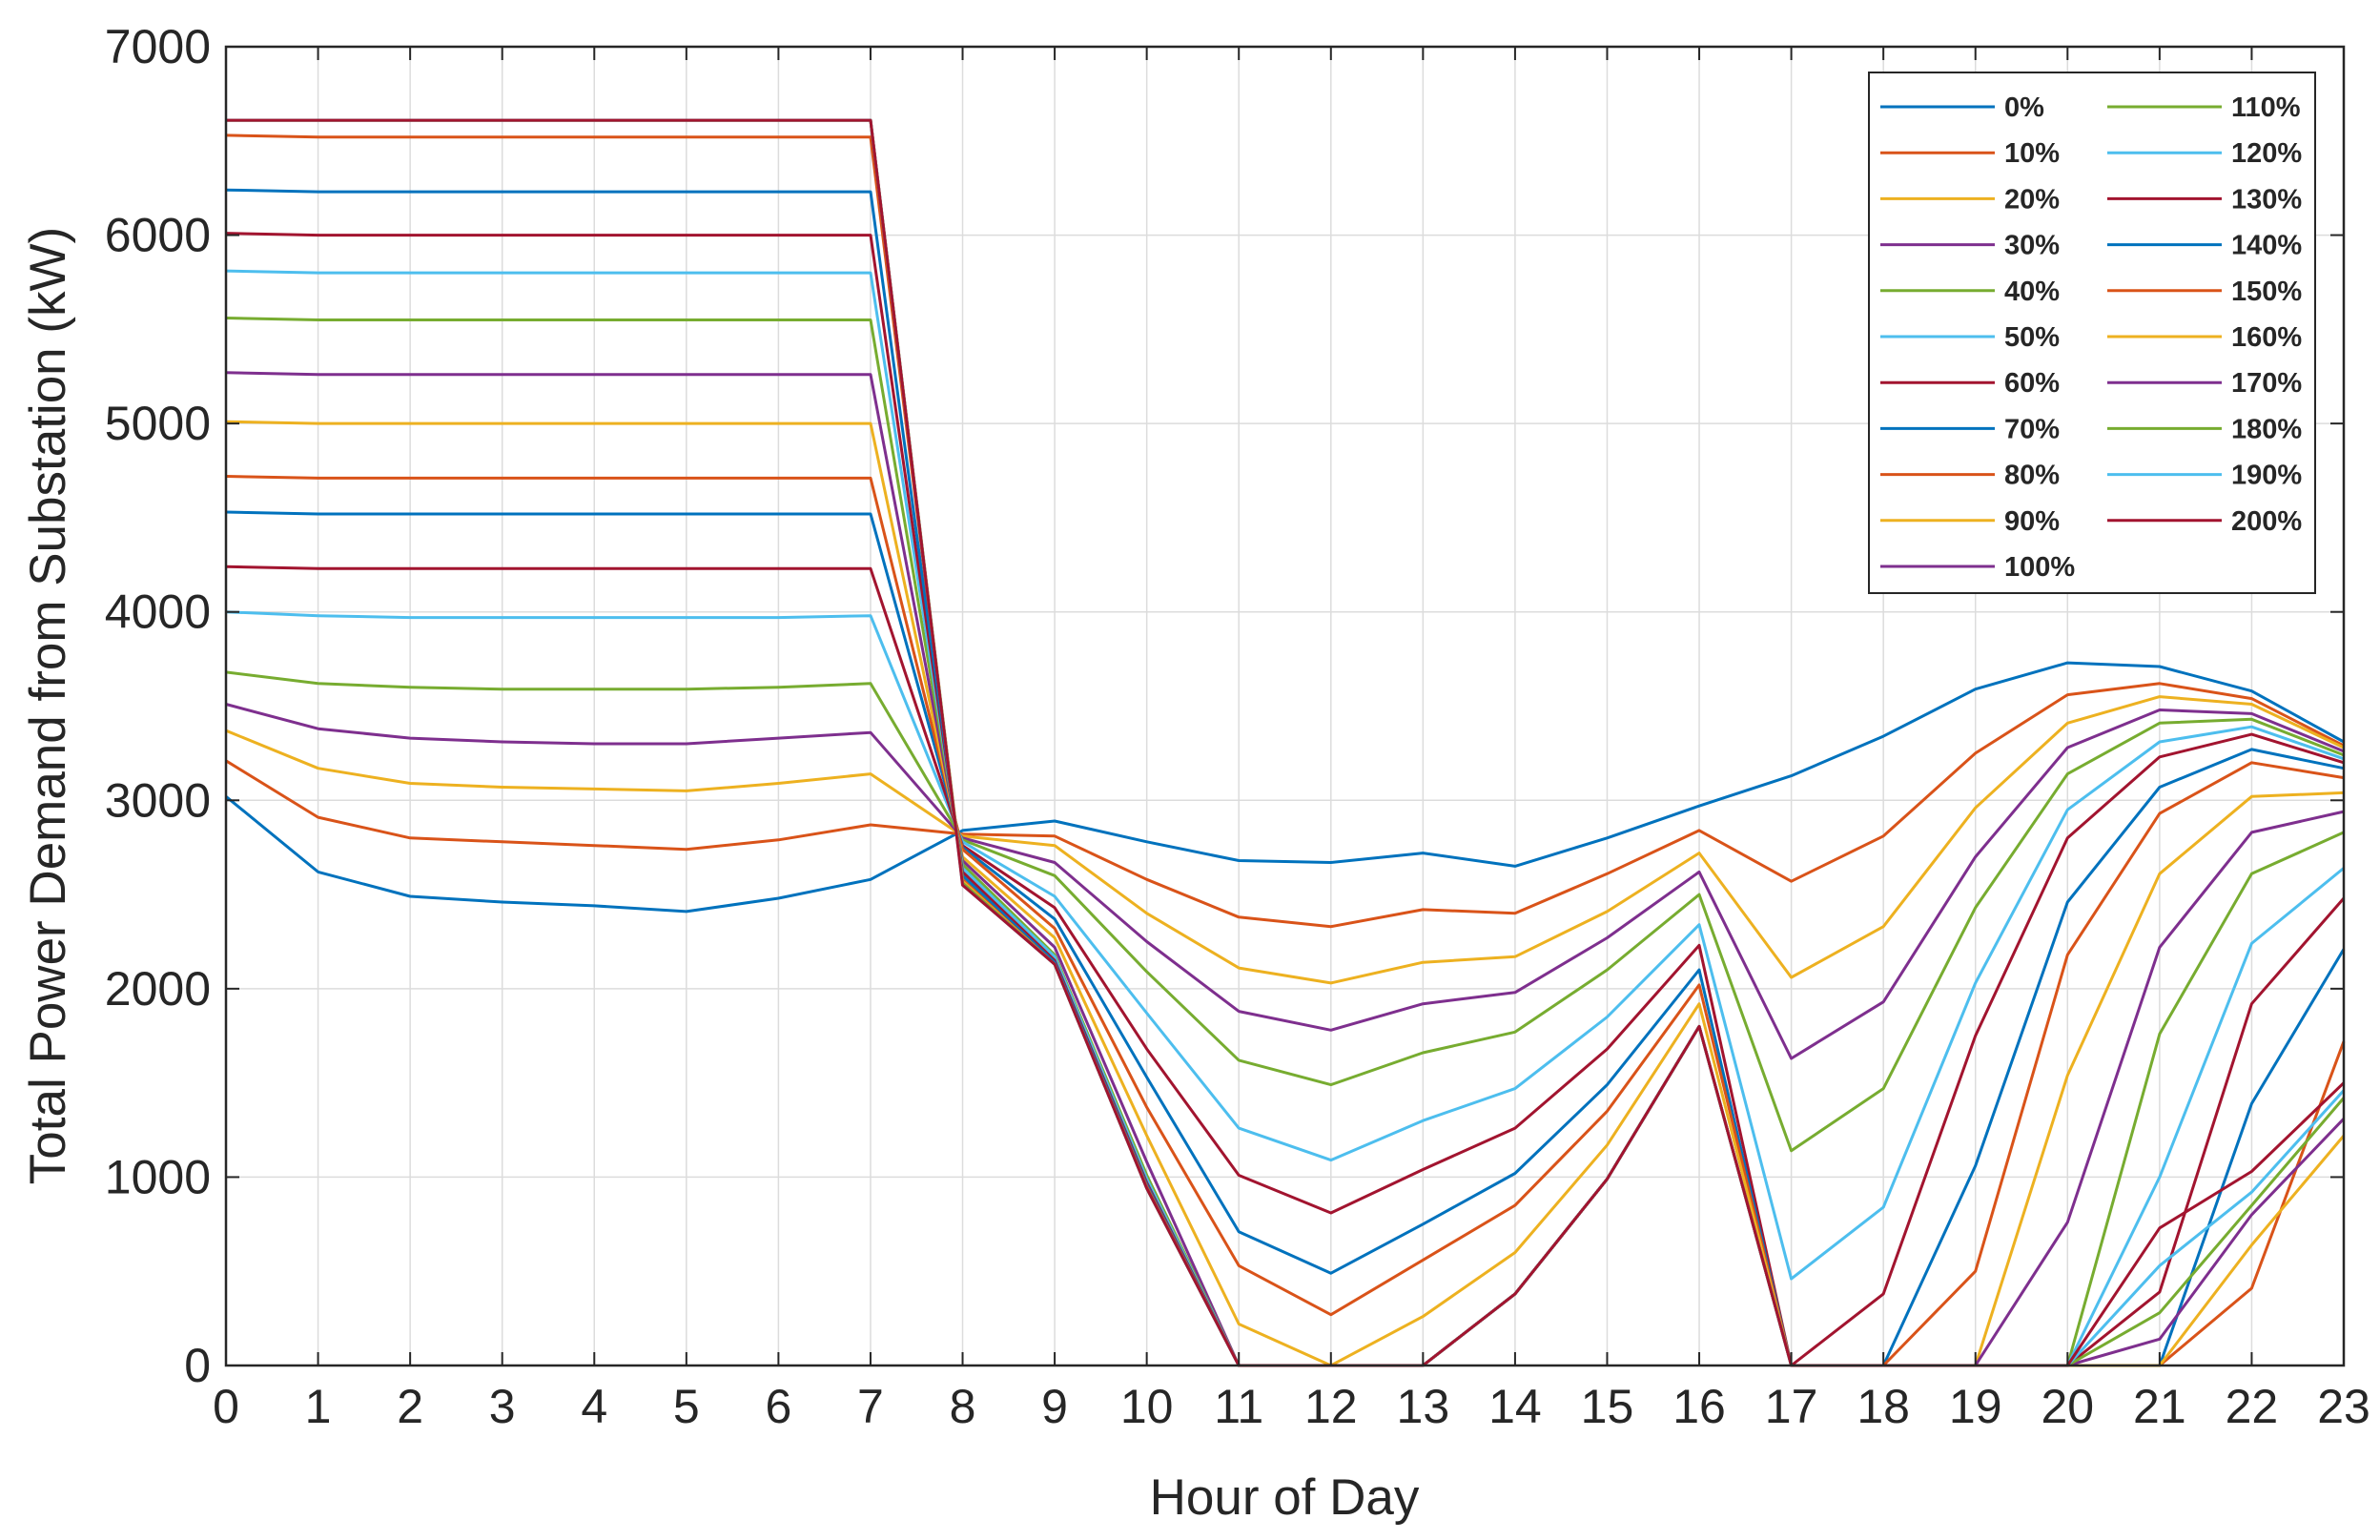  I want to click on x-tick-label: 13, so click(1423, 1406).